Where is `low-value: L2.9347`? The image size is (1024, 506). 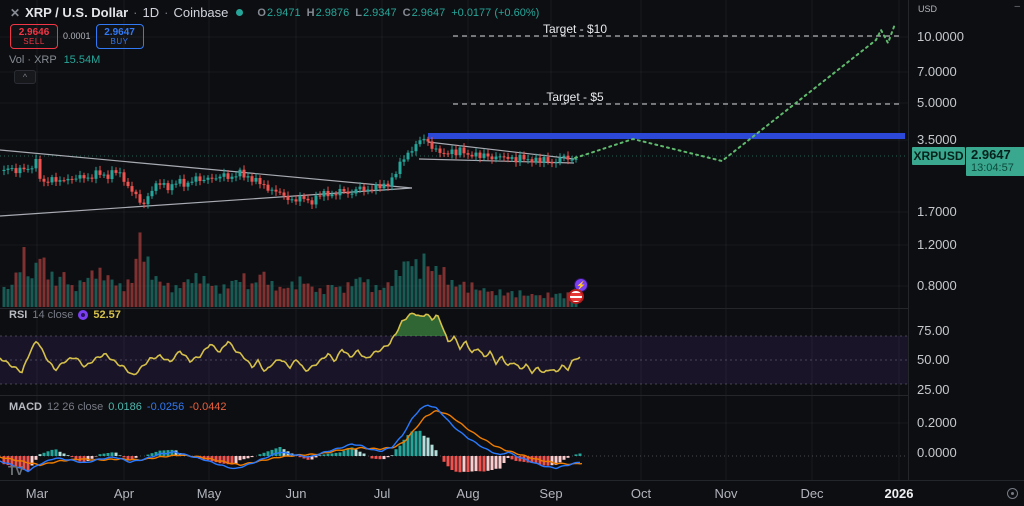
low-value: L2.9347 is located at coordinates (376, 12).